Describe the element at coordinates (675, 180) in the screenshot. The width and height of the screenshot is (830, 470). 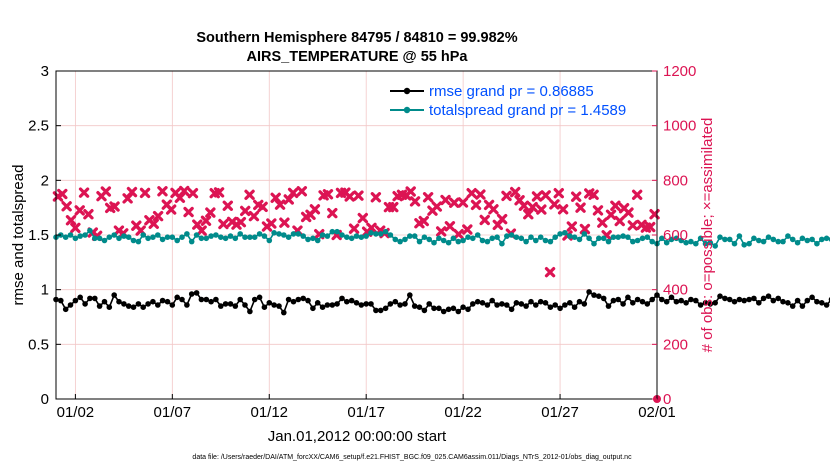
I see `y2-tick-label: 800` at that location.